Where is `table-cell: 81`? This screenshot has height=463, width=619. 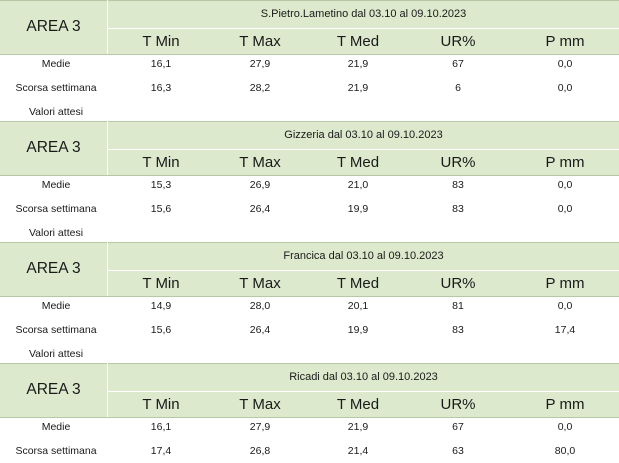
table-cell: 81 is located at coordinates (458, 306).